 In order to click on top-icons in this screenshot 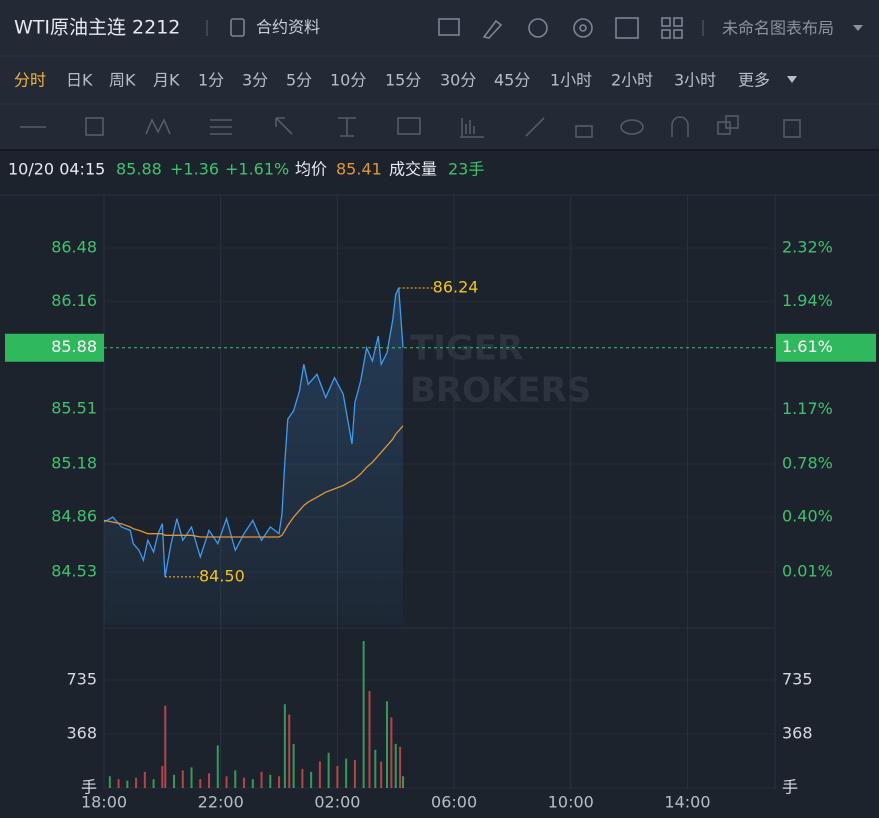, I will do `click(560, 28)`.